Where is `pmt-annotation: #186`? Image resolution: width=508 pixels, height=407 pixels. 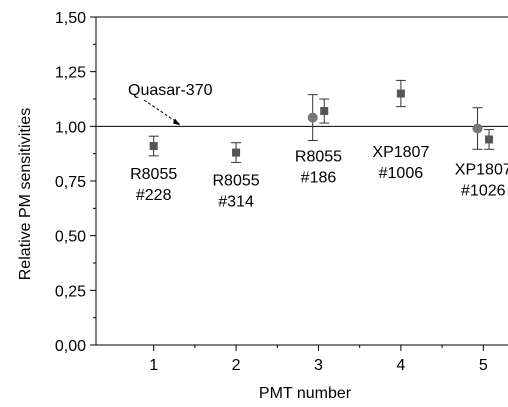
pmt-annotation: #186 is located at coordinates (319, 177).